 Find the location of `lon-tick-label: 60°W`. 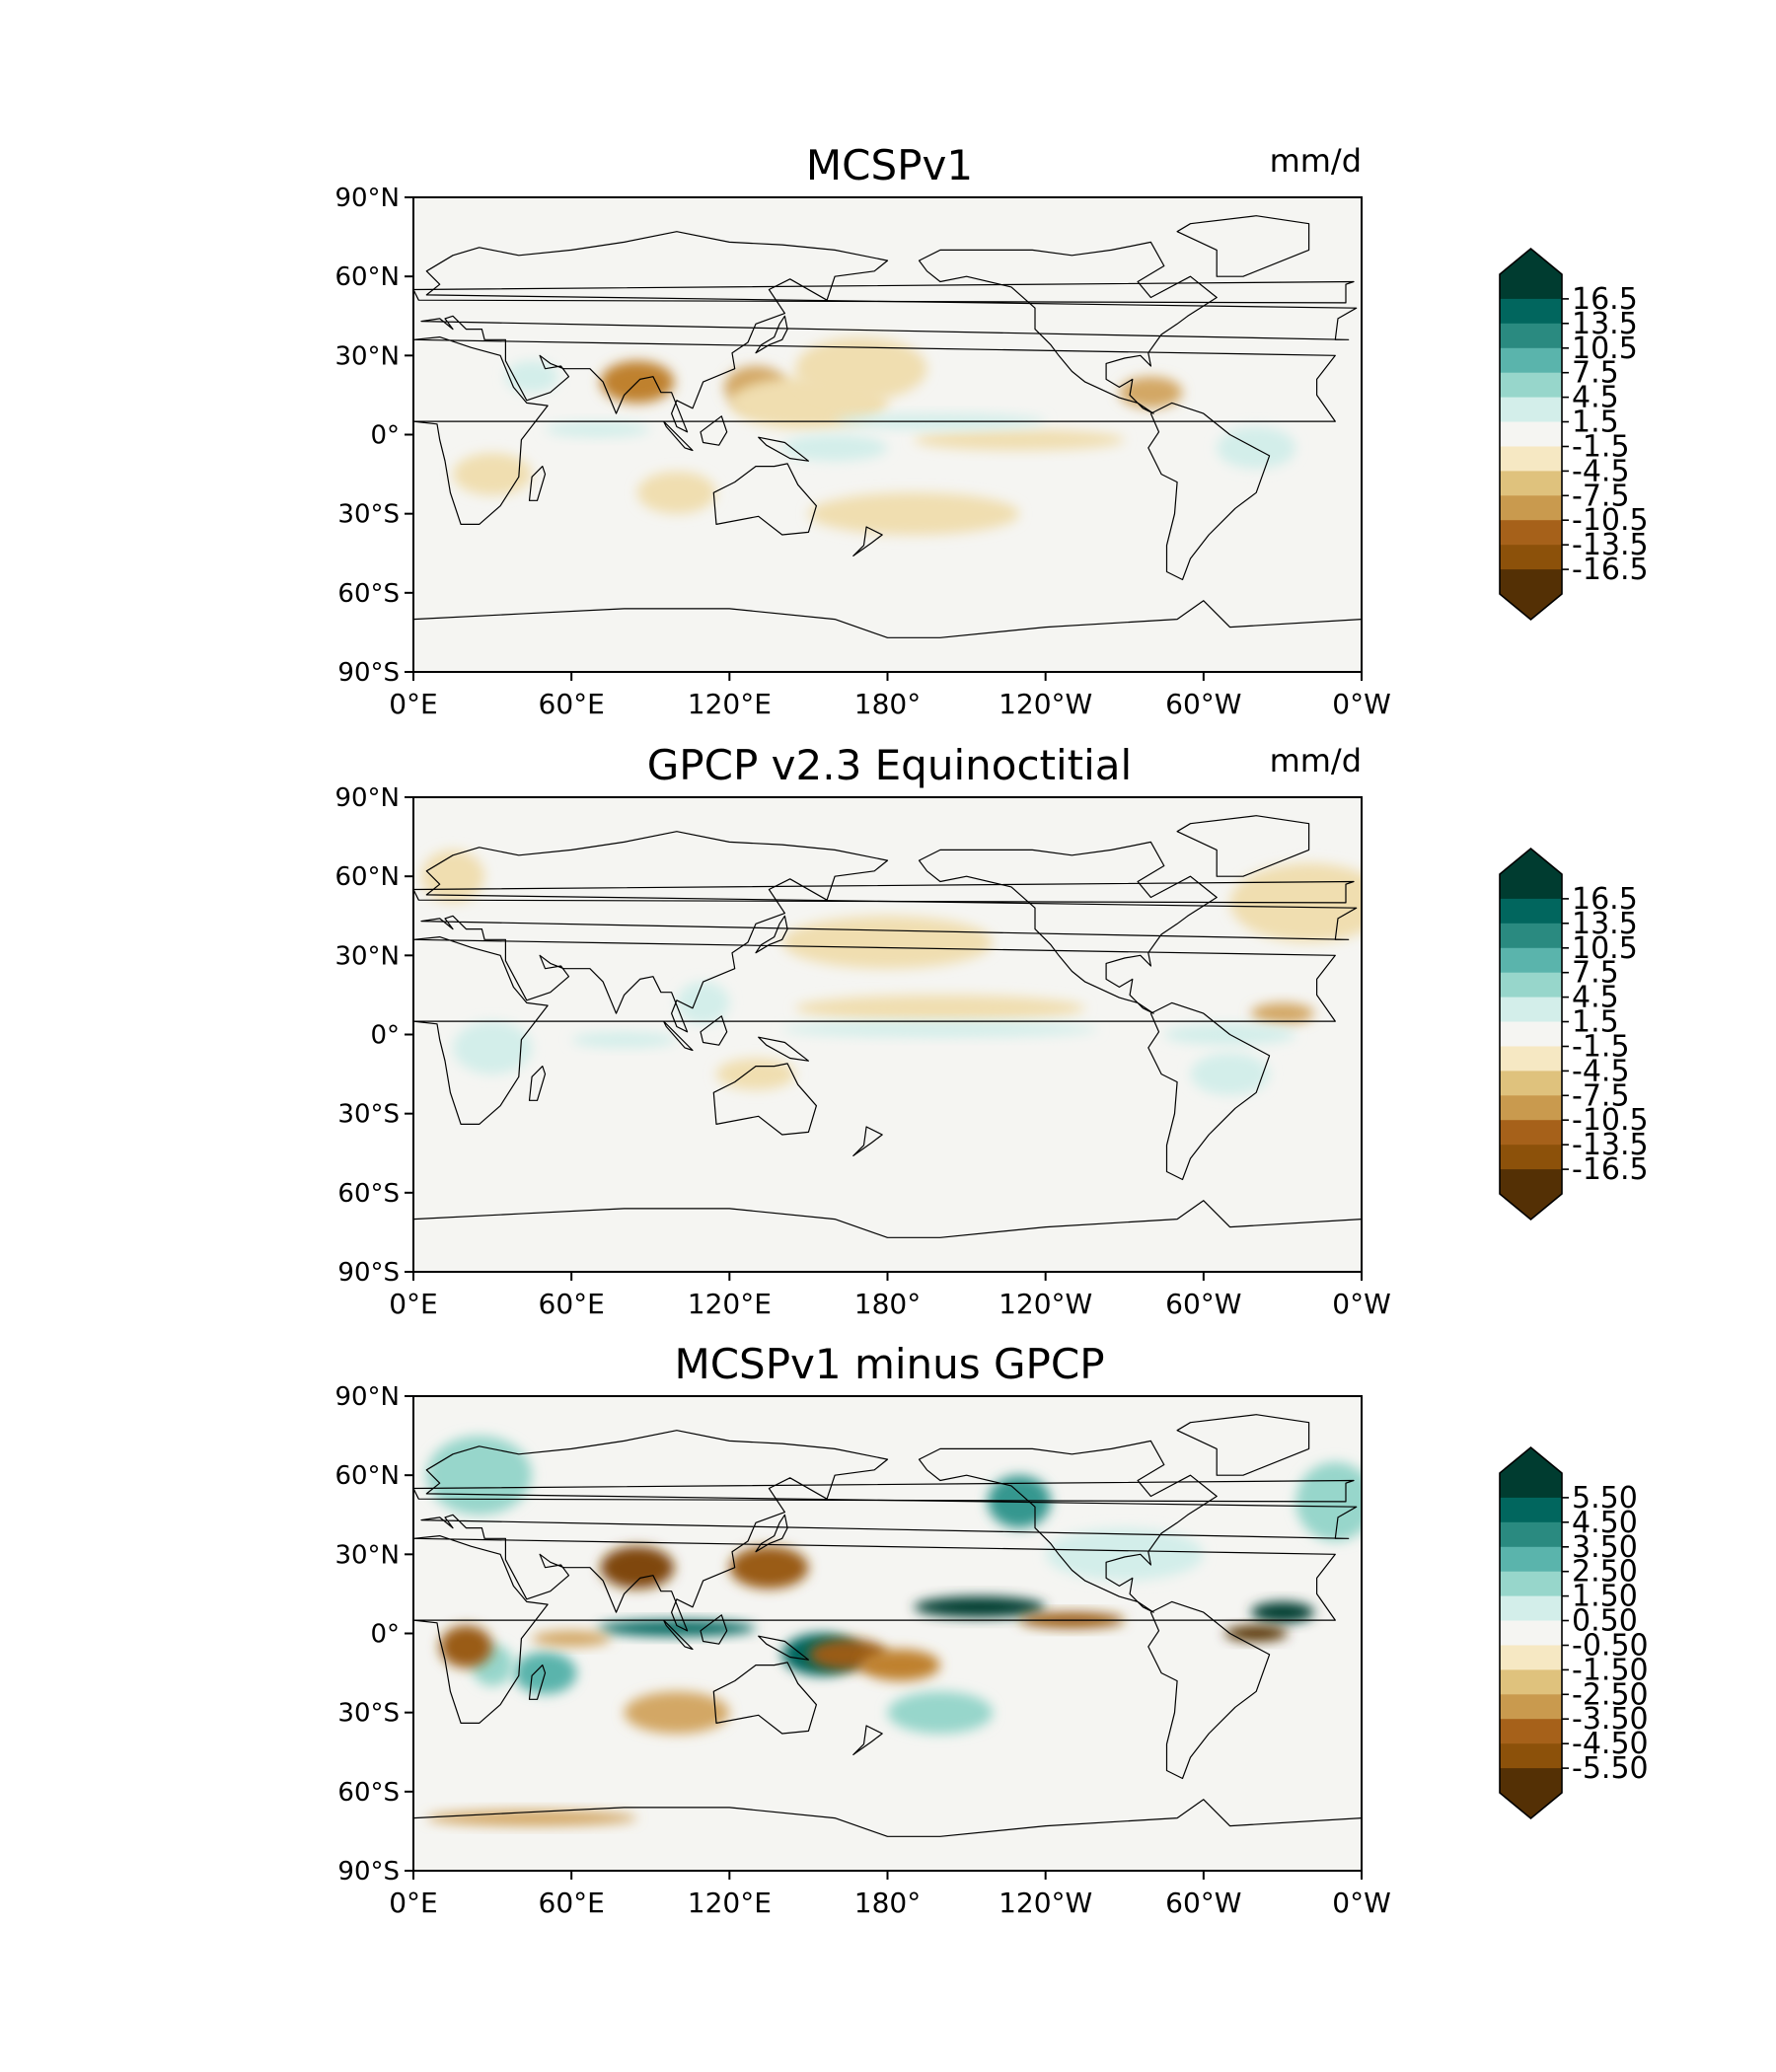

lon-tick-label: 60°W is located at coordinates (1203, 704).